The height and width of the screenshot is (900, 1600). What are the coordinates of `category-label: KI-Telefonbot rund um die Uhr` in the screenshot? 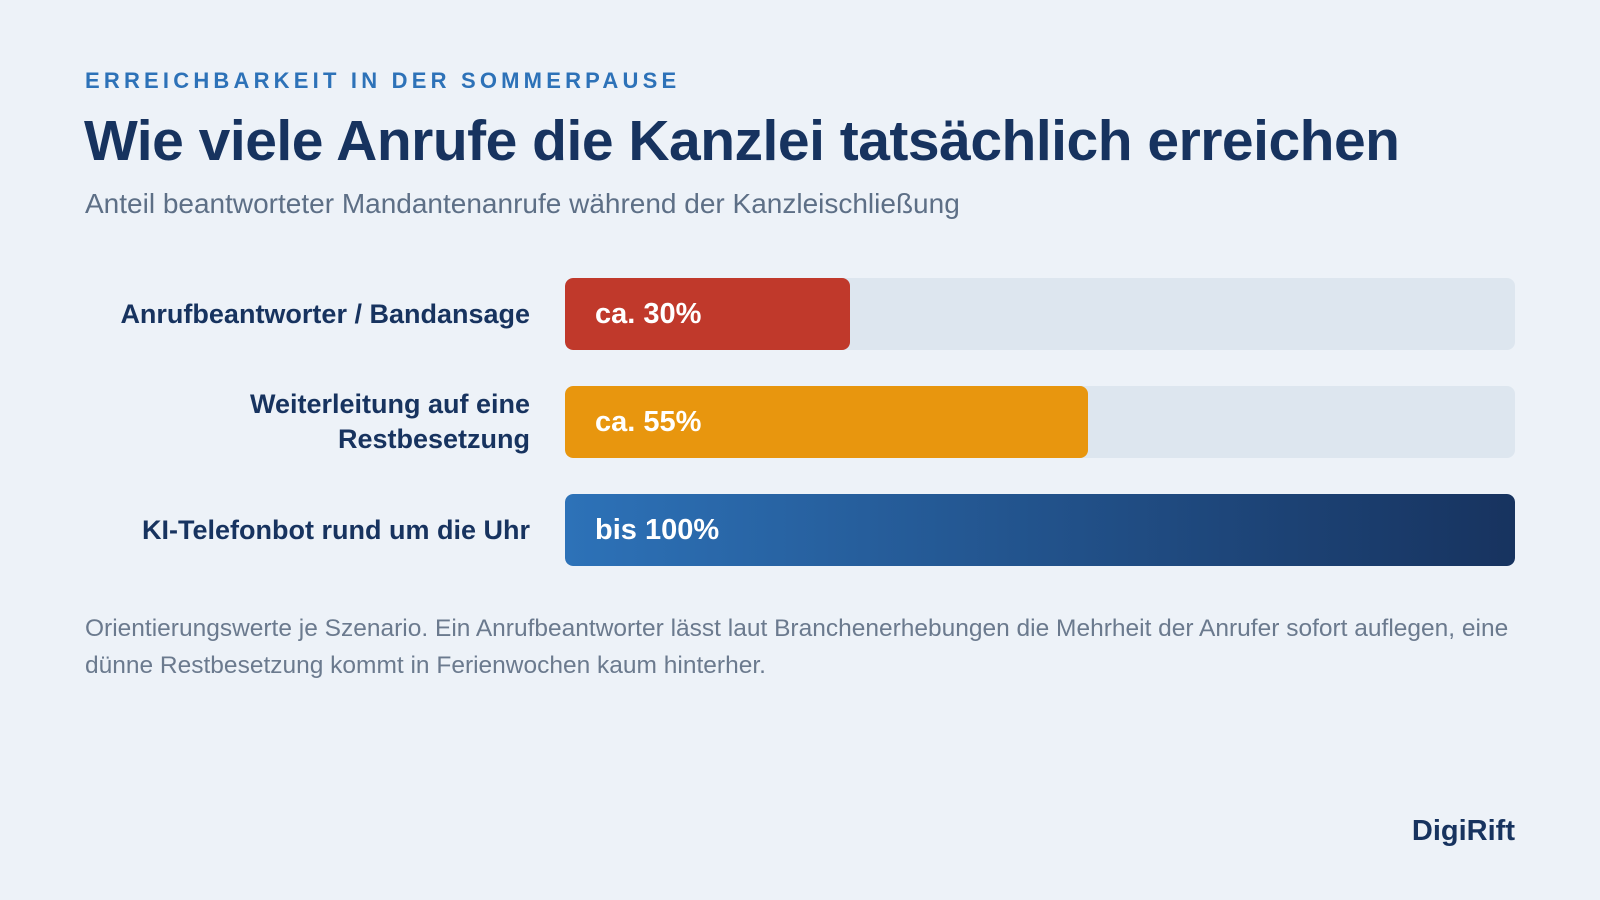 It's located at (336, 529).